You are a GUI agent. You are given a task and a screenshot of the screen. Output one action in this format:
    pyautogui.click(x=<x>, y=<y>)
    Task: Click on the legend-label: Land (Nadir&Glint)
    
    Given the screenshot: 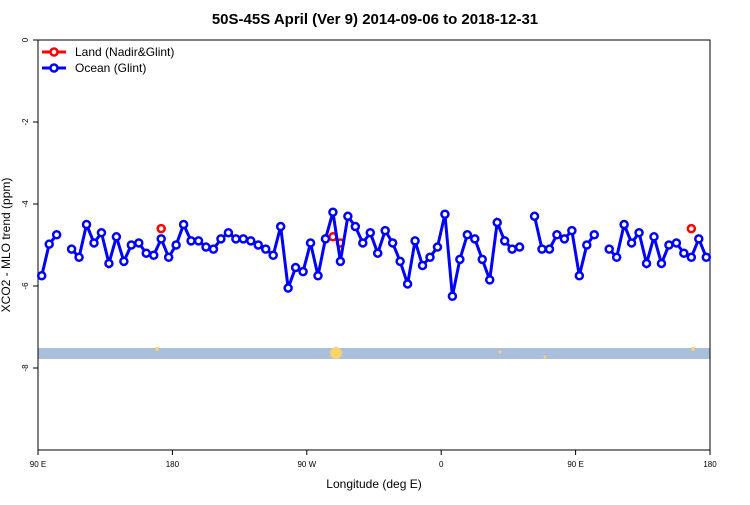 What is the action you would take?
    pyautogui.click(x=124, y=52)
    